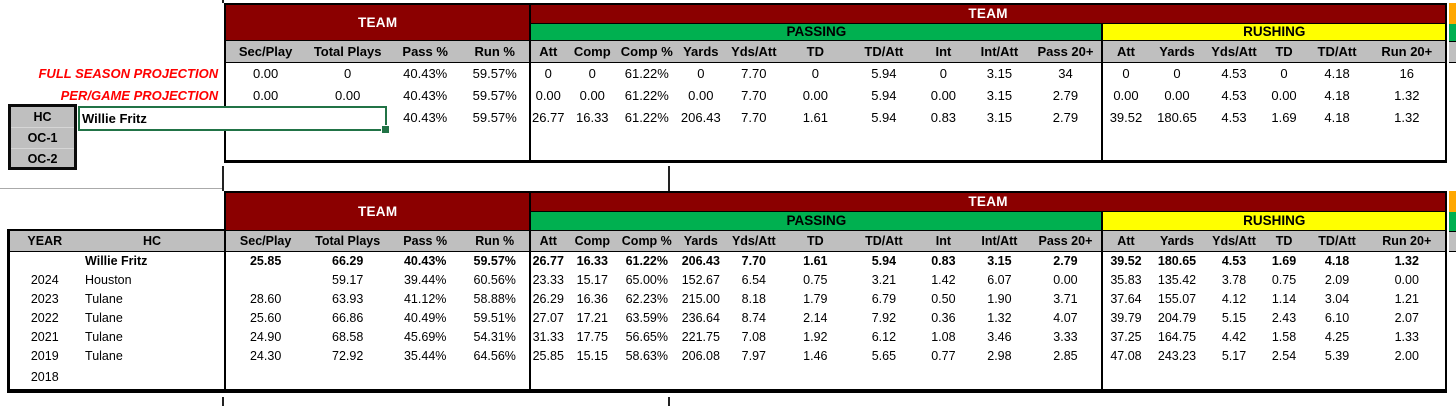 The width and height of the screenshot is (1456, 406). Describe the element at coordinates (988, 13) in the screenshot. I see `section-header-team-wide: TEAM` at that location.